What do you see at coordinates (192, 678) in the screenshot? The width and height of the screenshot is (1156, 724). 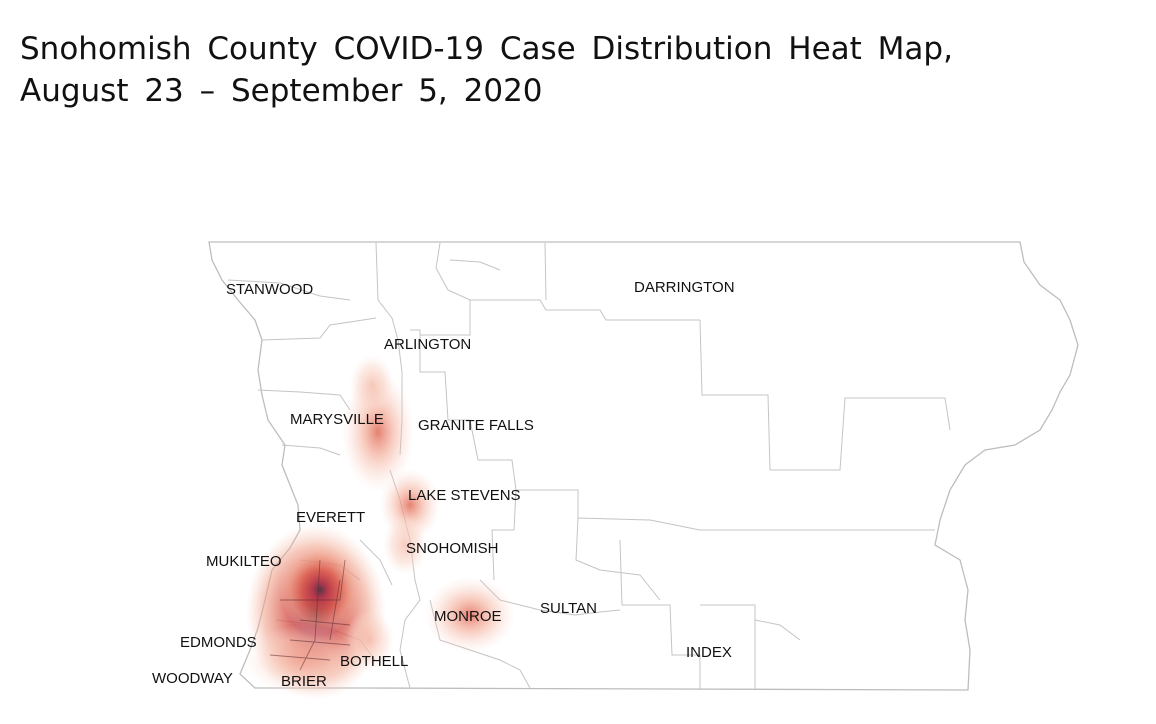 I see `place-label-woodway: WOODWAY` at bounding box center [192, 678].